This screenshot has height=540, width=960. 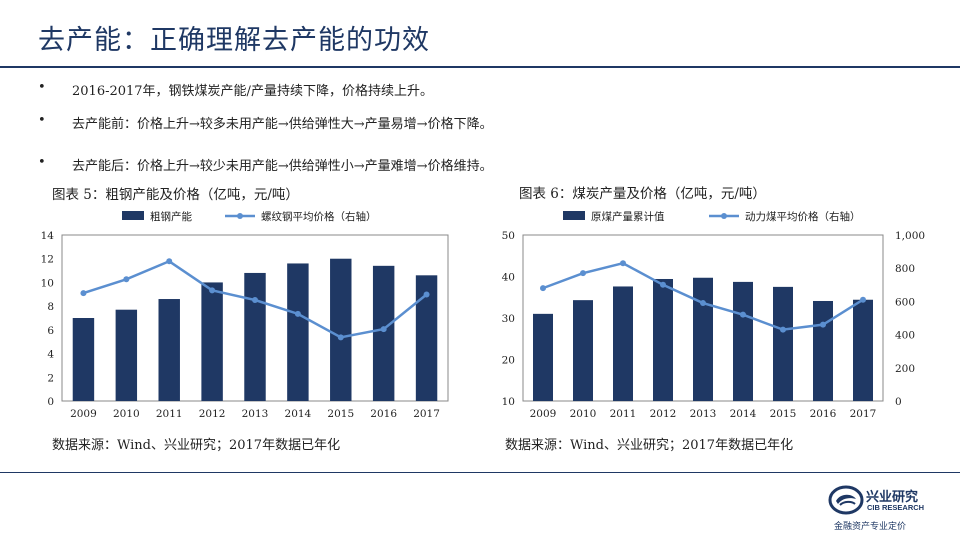 I want to click on logo-name-en: CIB RESEARCH, so click(x=896, y=507).